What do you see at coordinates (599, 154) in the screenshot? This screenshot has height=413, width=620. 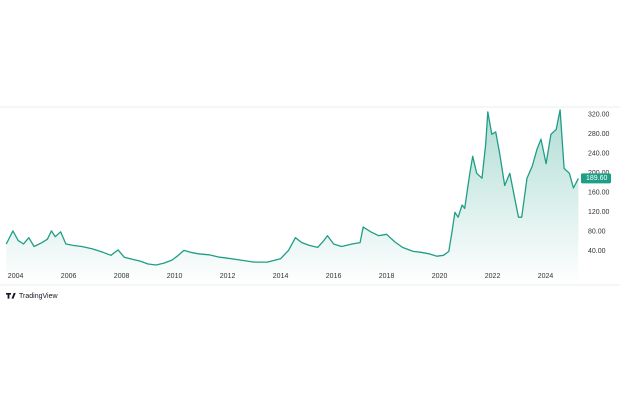 I see `y-tick-label: 240.00` at bounding box center [599, 154].